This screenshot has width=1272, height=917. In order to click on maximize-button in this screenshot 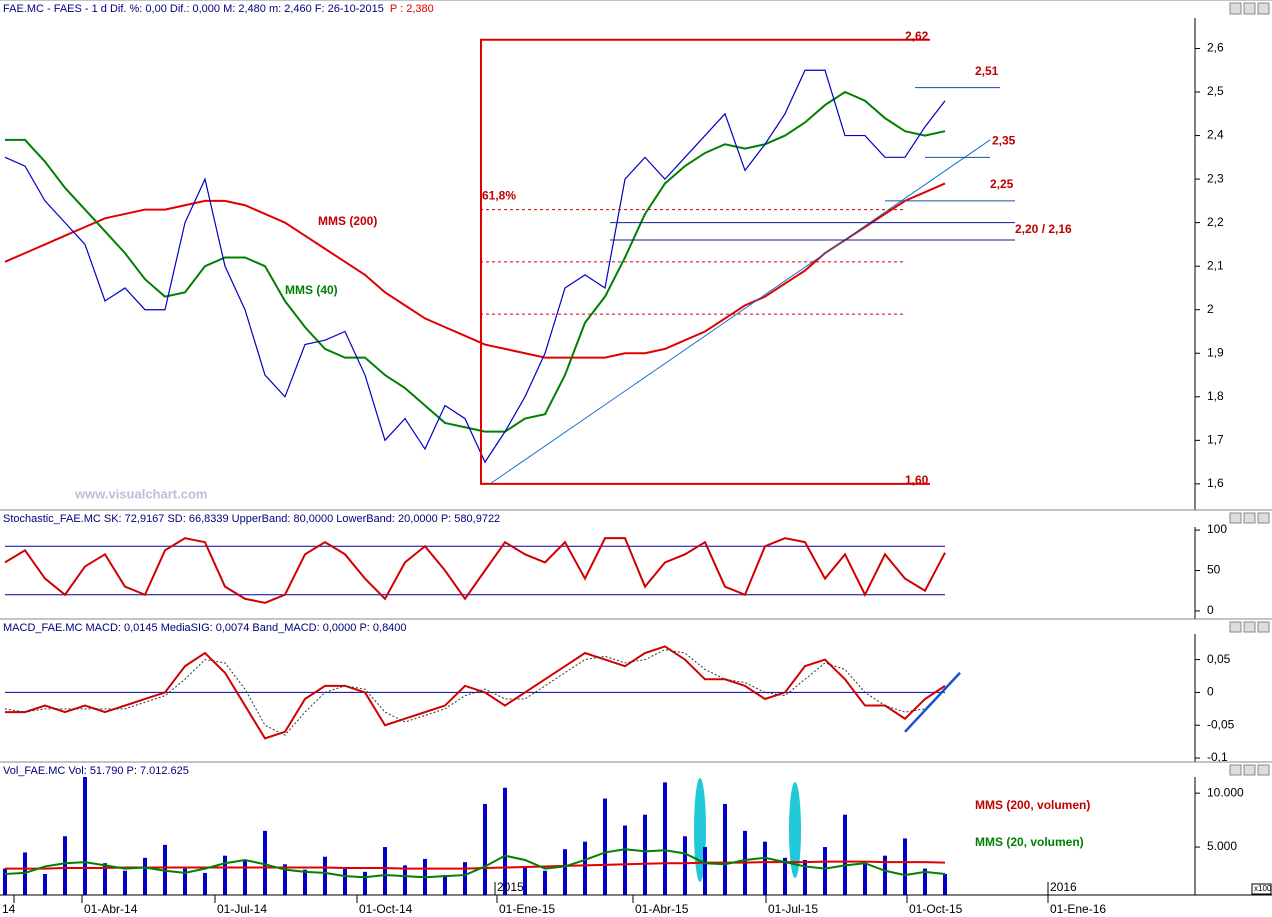, I will do `click(1249, 8)`.